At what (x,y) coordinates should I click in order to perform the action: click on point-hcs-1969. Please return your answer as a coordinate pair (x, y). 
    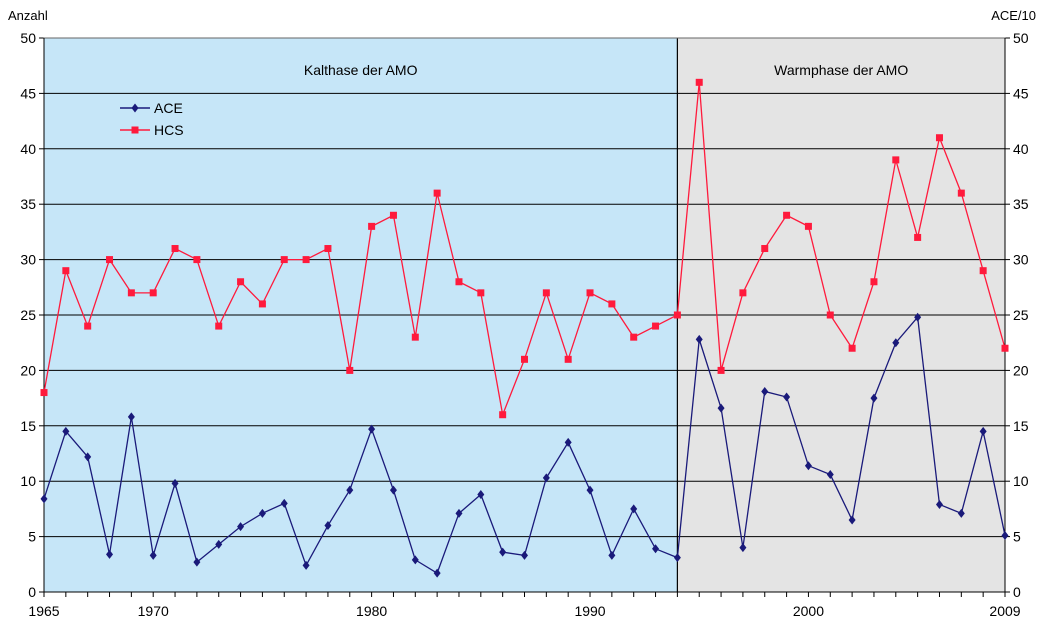
    Looking at the image, I should click on (131, 293).